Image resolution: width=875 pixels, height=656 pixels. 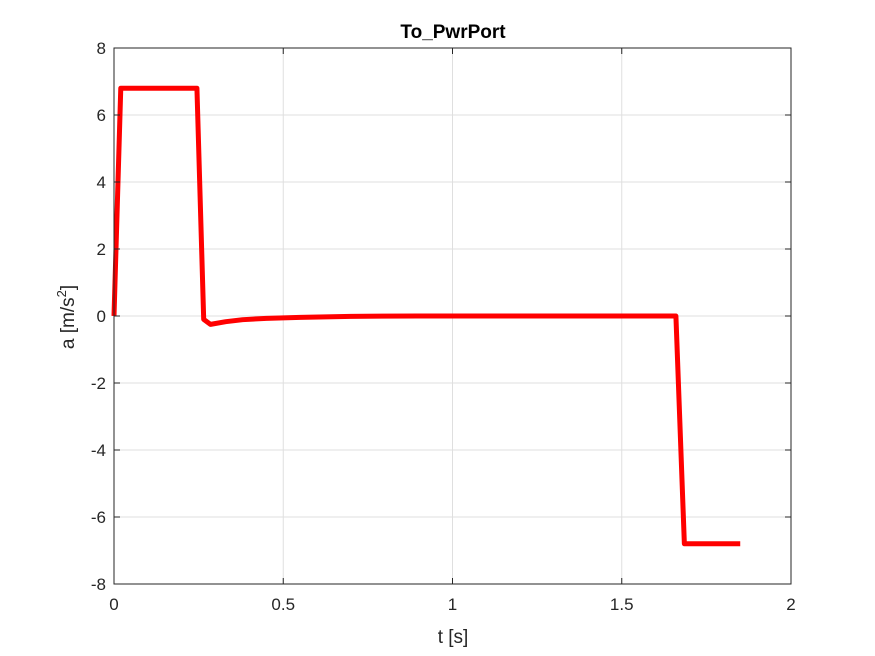 I want to click on y-axis-label: a [m/s2], so click(x=66, y=317).